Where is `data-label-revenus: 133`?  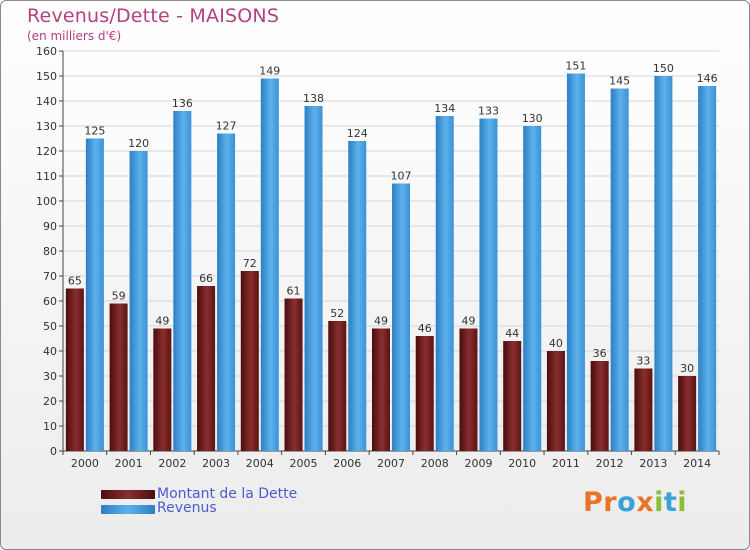 data-label-revenus: 133 is located at coordinates (488, 111).